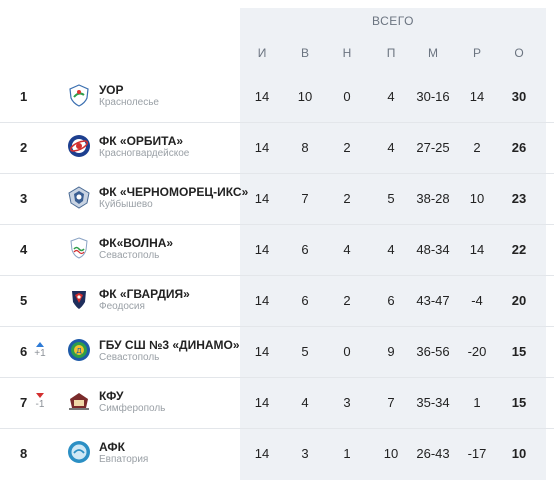 This screenshot has height=480, width=554. What do you see at coordinates (391, 402) in the screenshot?
I see `cell-lost: 7` at bounding box center [391, 402].